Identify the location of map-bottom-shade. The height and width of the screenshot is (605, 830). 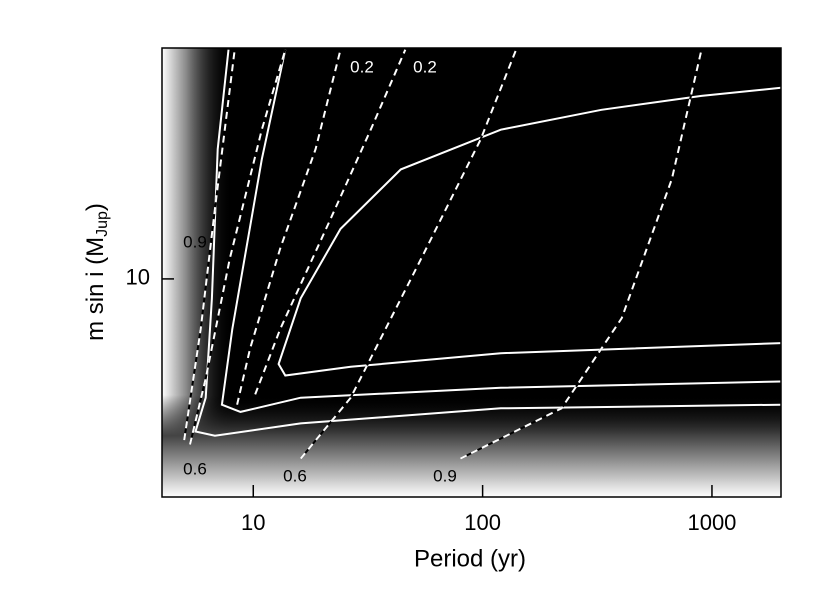
(471, 446).